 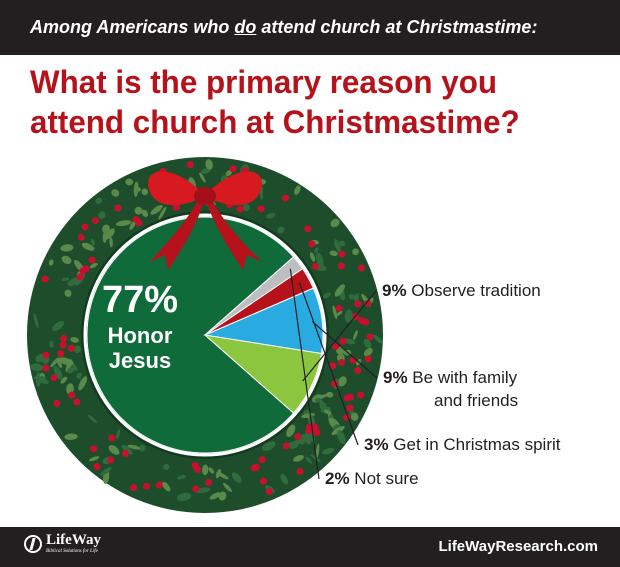 What do you see at coordinates (386, 478) in the screenshot?
I see `slice-label-category: Not sure` at bounding box center [386, 478].